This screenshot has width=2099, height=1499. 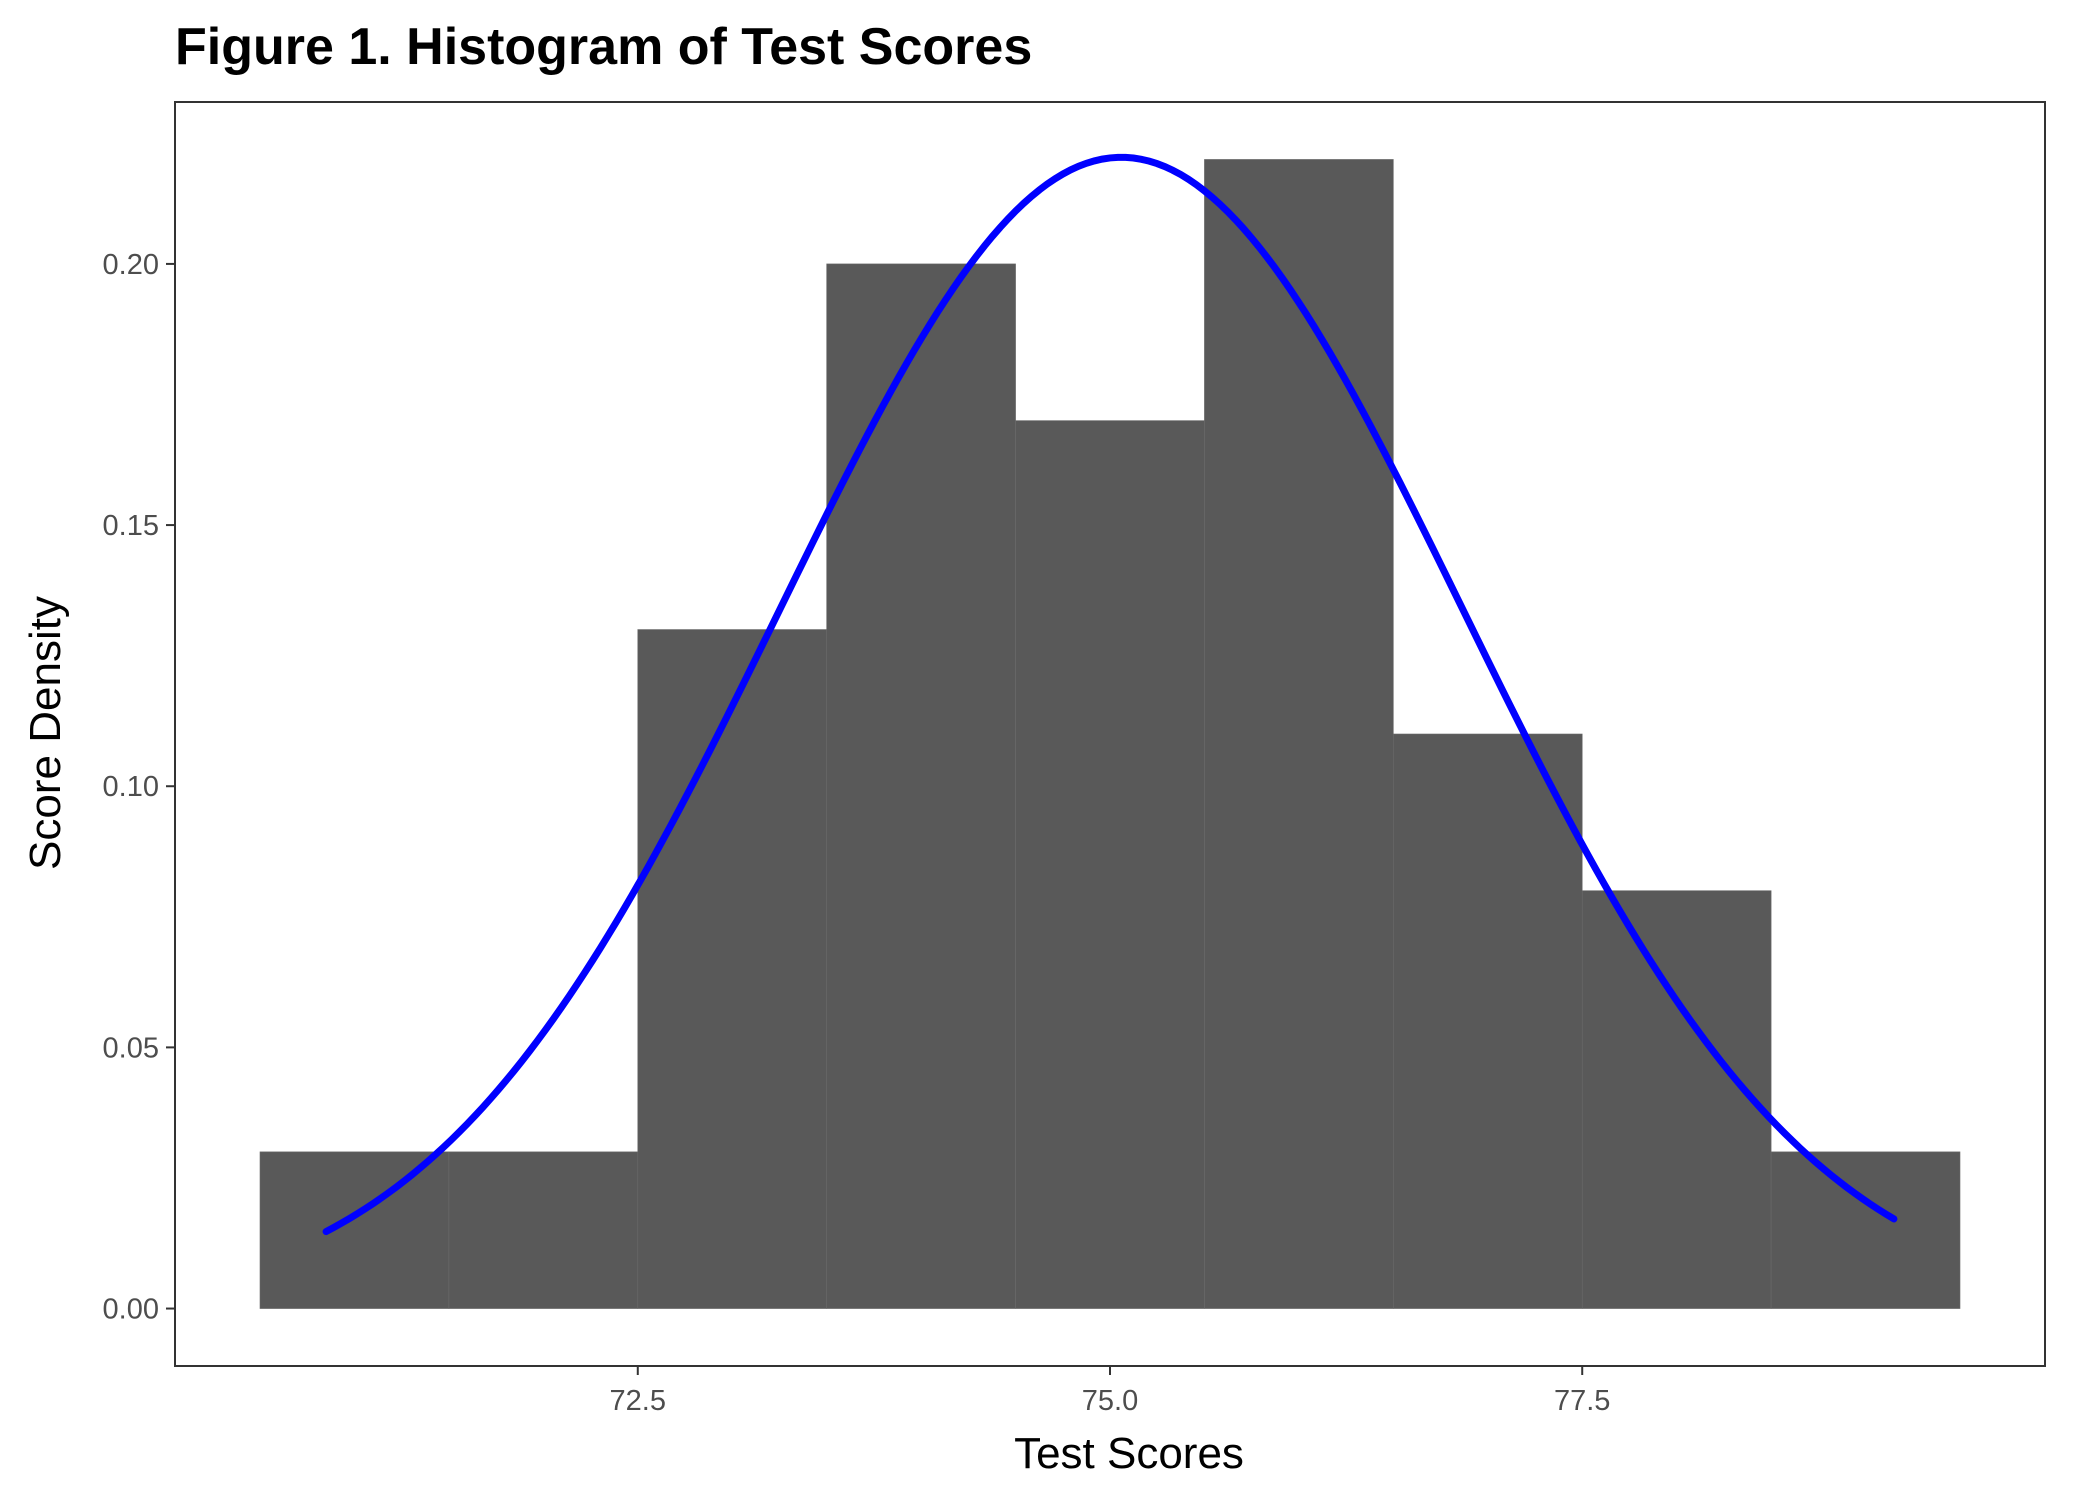 I want to click on y-tick-label-4: 0.15, so click(x=131, y=526).